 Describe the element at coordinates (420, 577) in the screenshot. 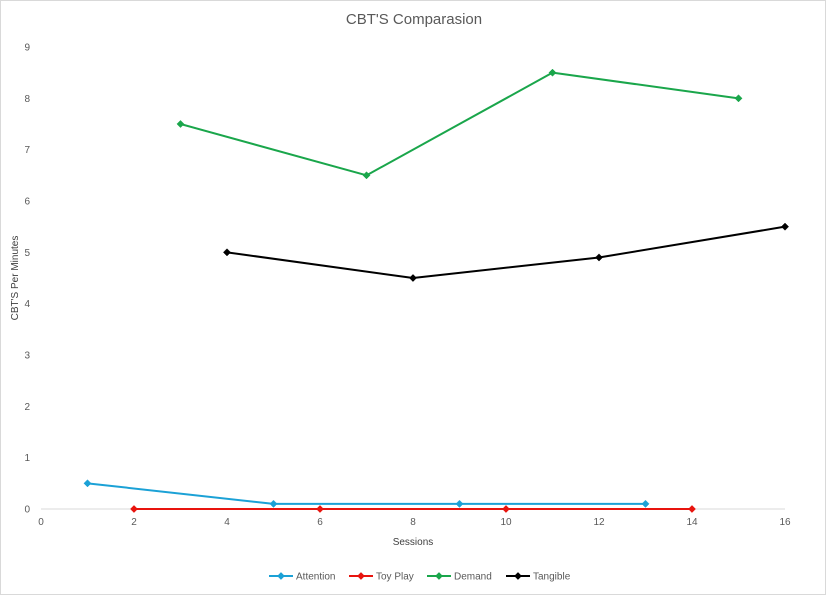

I see `legend: Attention Toy Play Demand Tangible` at that location.